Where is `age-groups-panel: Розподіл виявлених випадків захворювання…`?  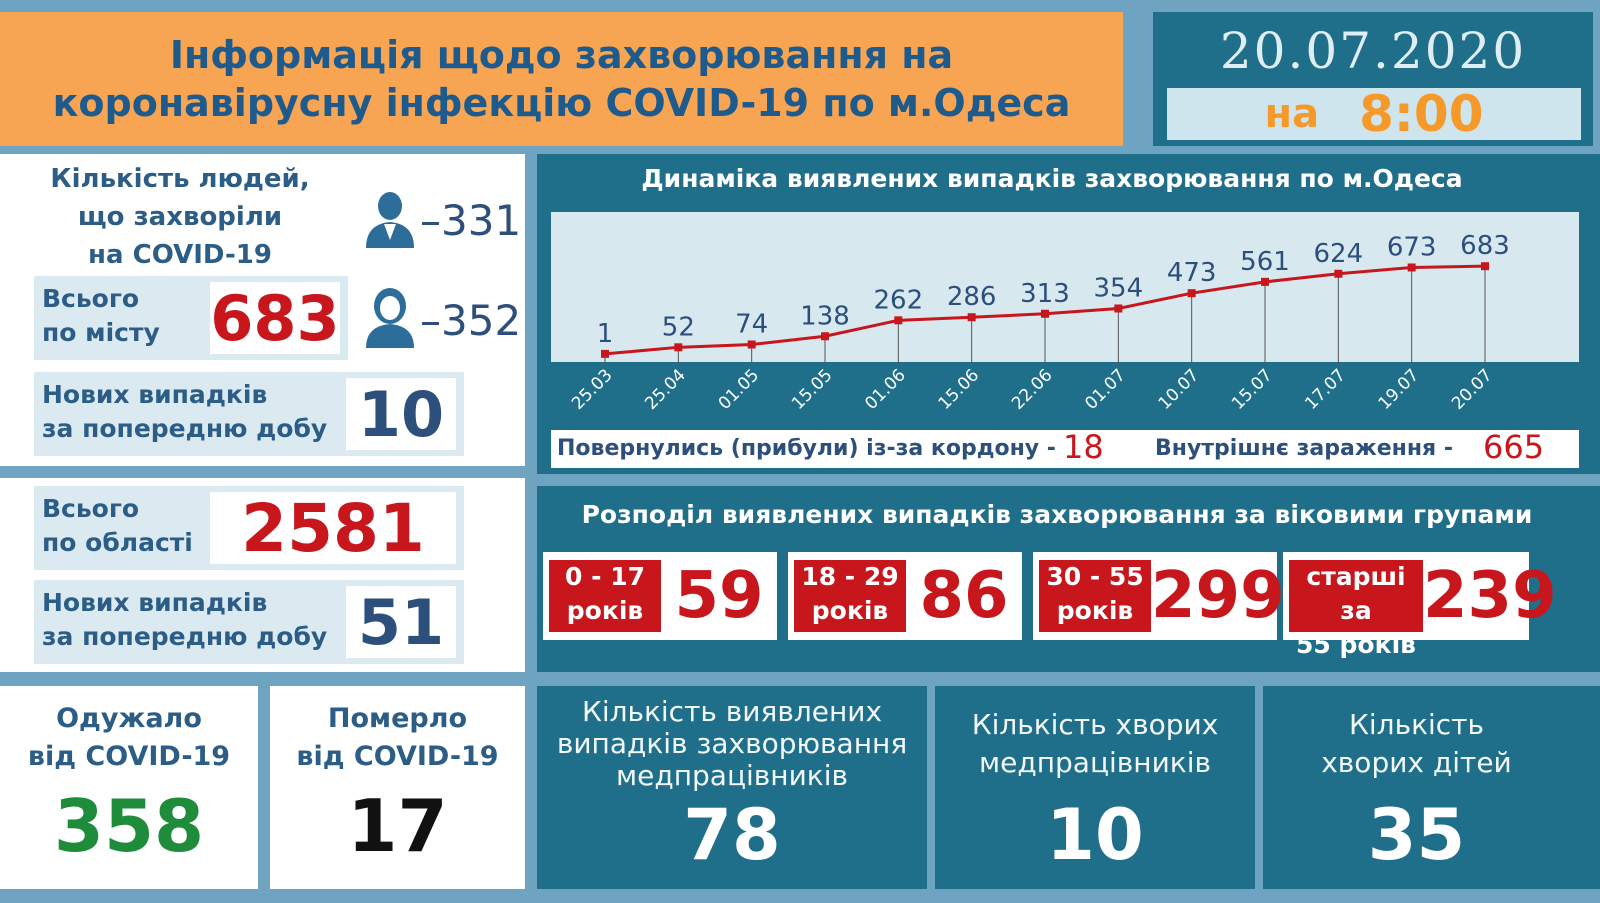 age-groups-panel: Розподіл виявлених випадків захворювання… is located at coordinates (1068, 579).